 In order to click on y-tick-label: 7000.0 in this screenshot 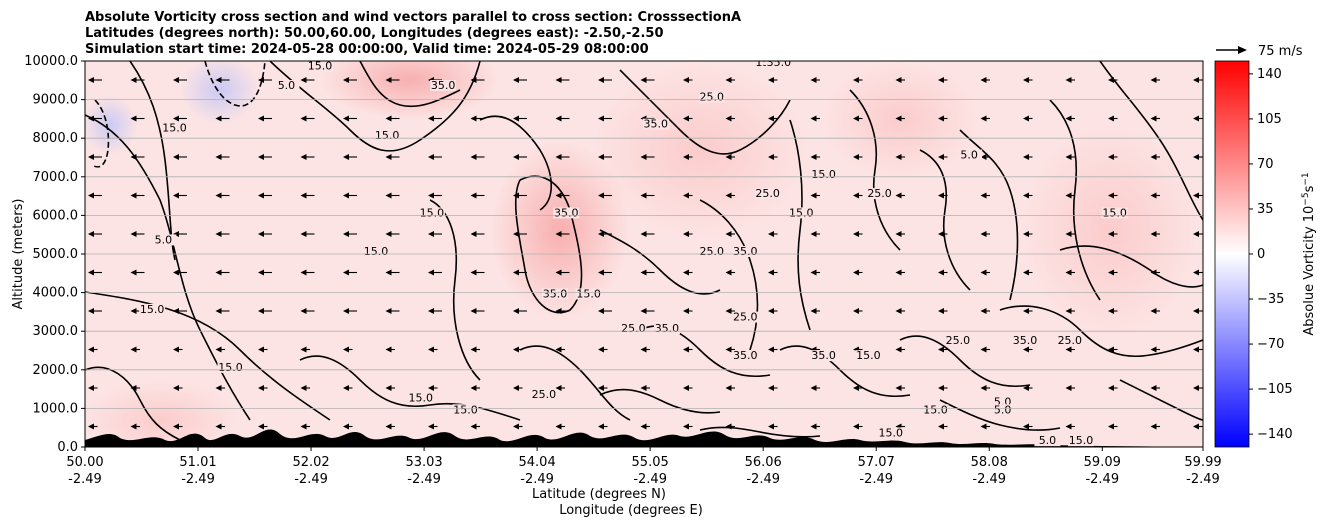, I will do `click(56, 177)`.